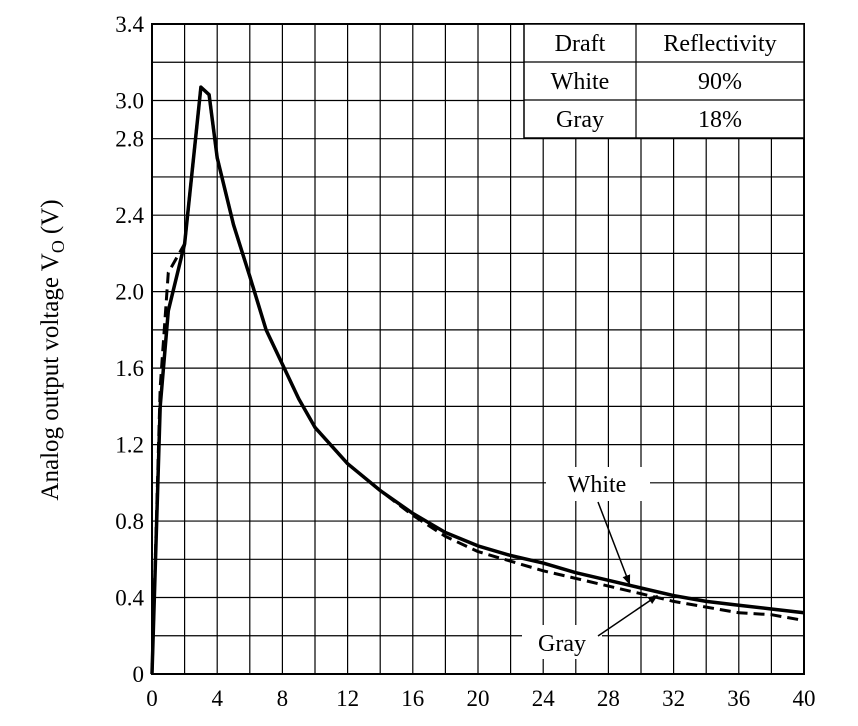 The image size is (858, 726). What do you see at coordinates (738, 698) in the screenshot?
I see `x-tick-label: 36` at bounding box center [738, 698].